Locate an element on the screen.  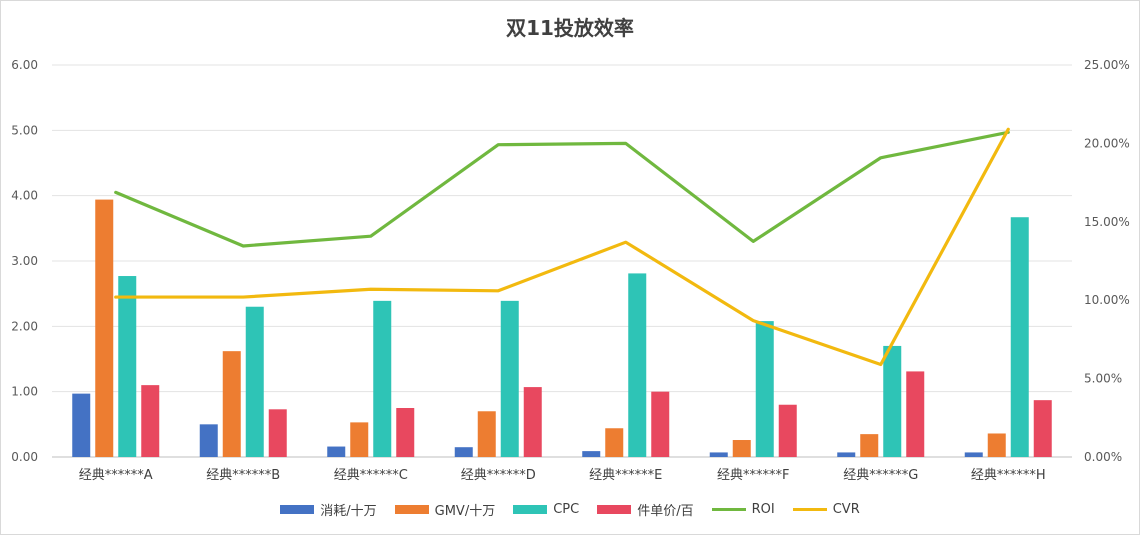
y-left-tick-label: 1.00 is located at coordinates (24, 392).